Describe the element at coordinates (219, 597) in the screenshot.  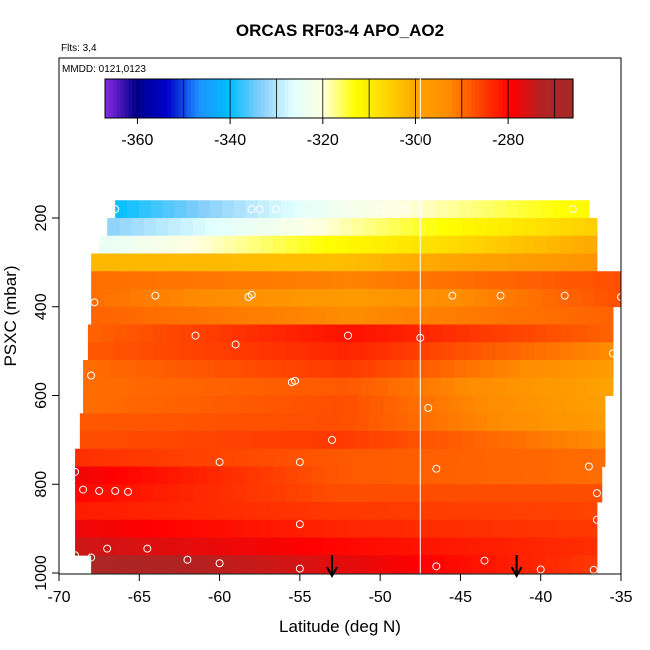
I see `x-tick-label: -60` at that location.